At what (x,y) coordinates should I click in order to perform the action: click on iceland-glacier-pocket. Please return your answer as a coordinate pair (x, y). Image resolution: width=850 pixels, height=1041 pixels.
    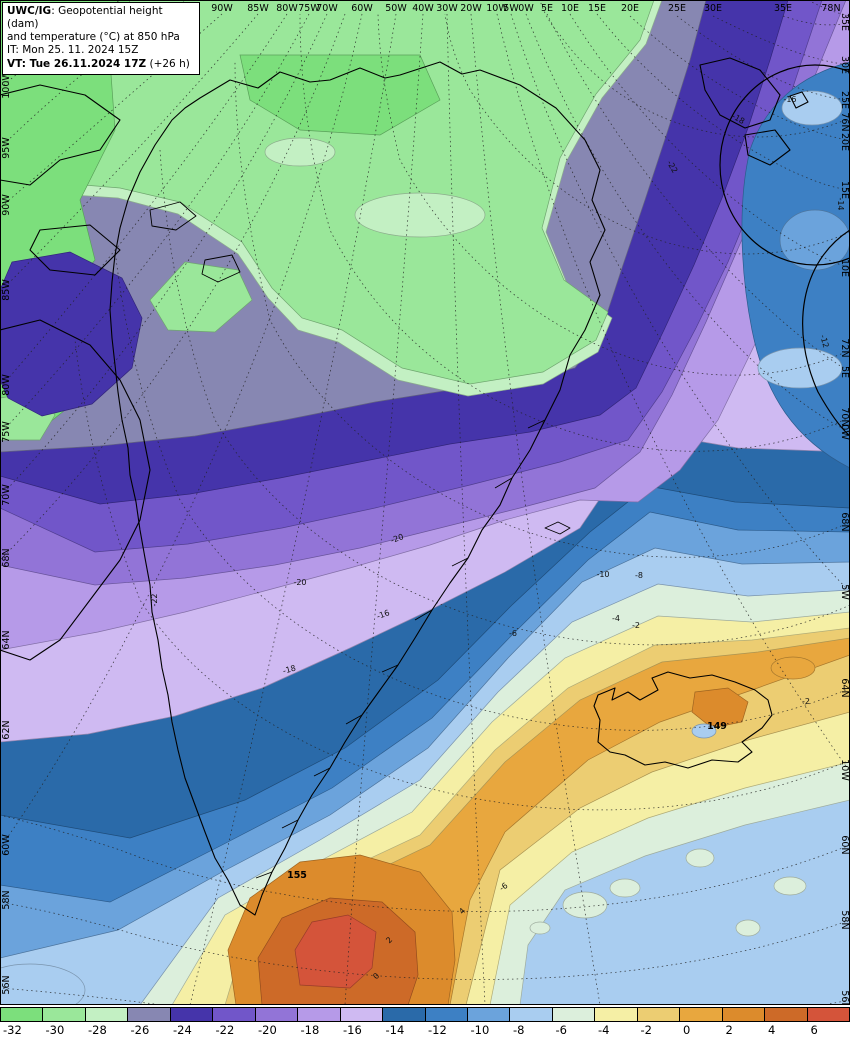
    Looking at the image, I should click on (704, 731).